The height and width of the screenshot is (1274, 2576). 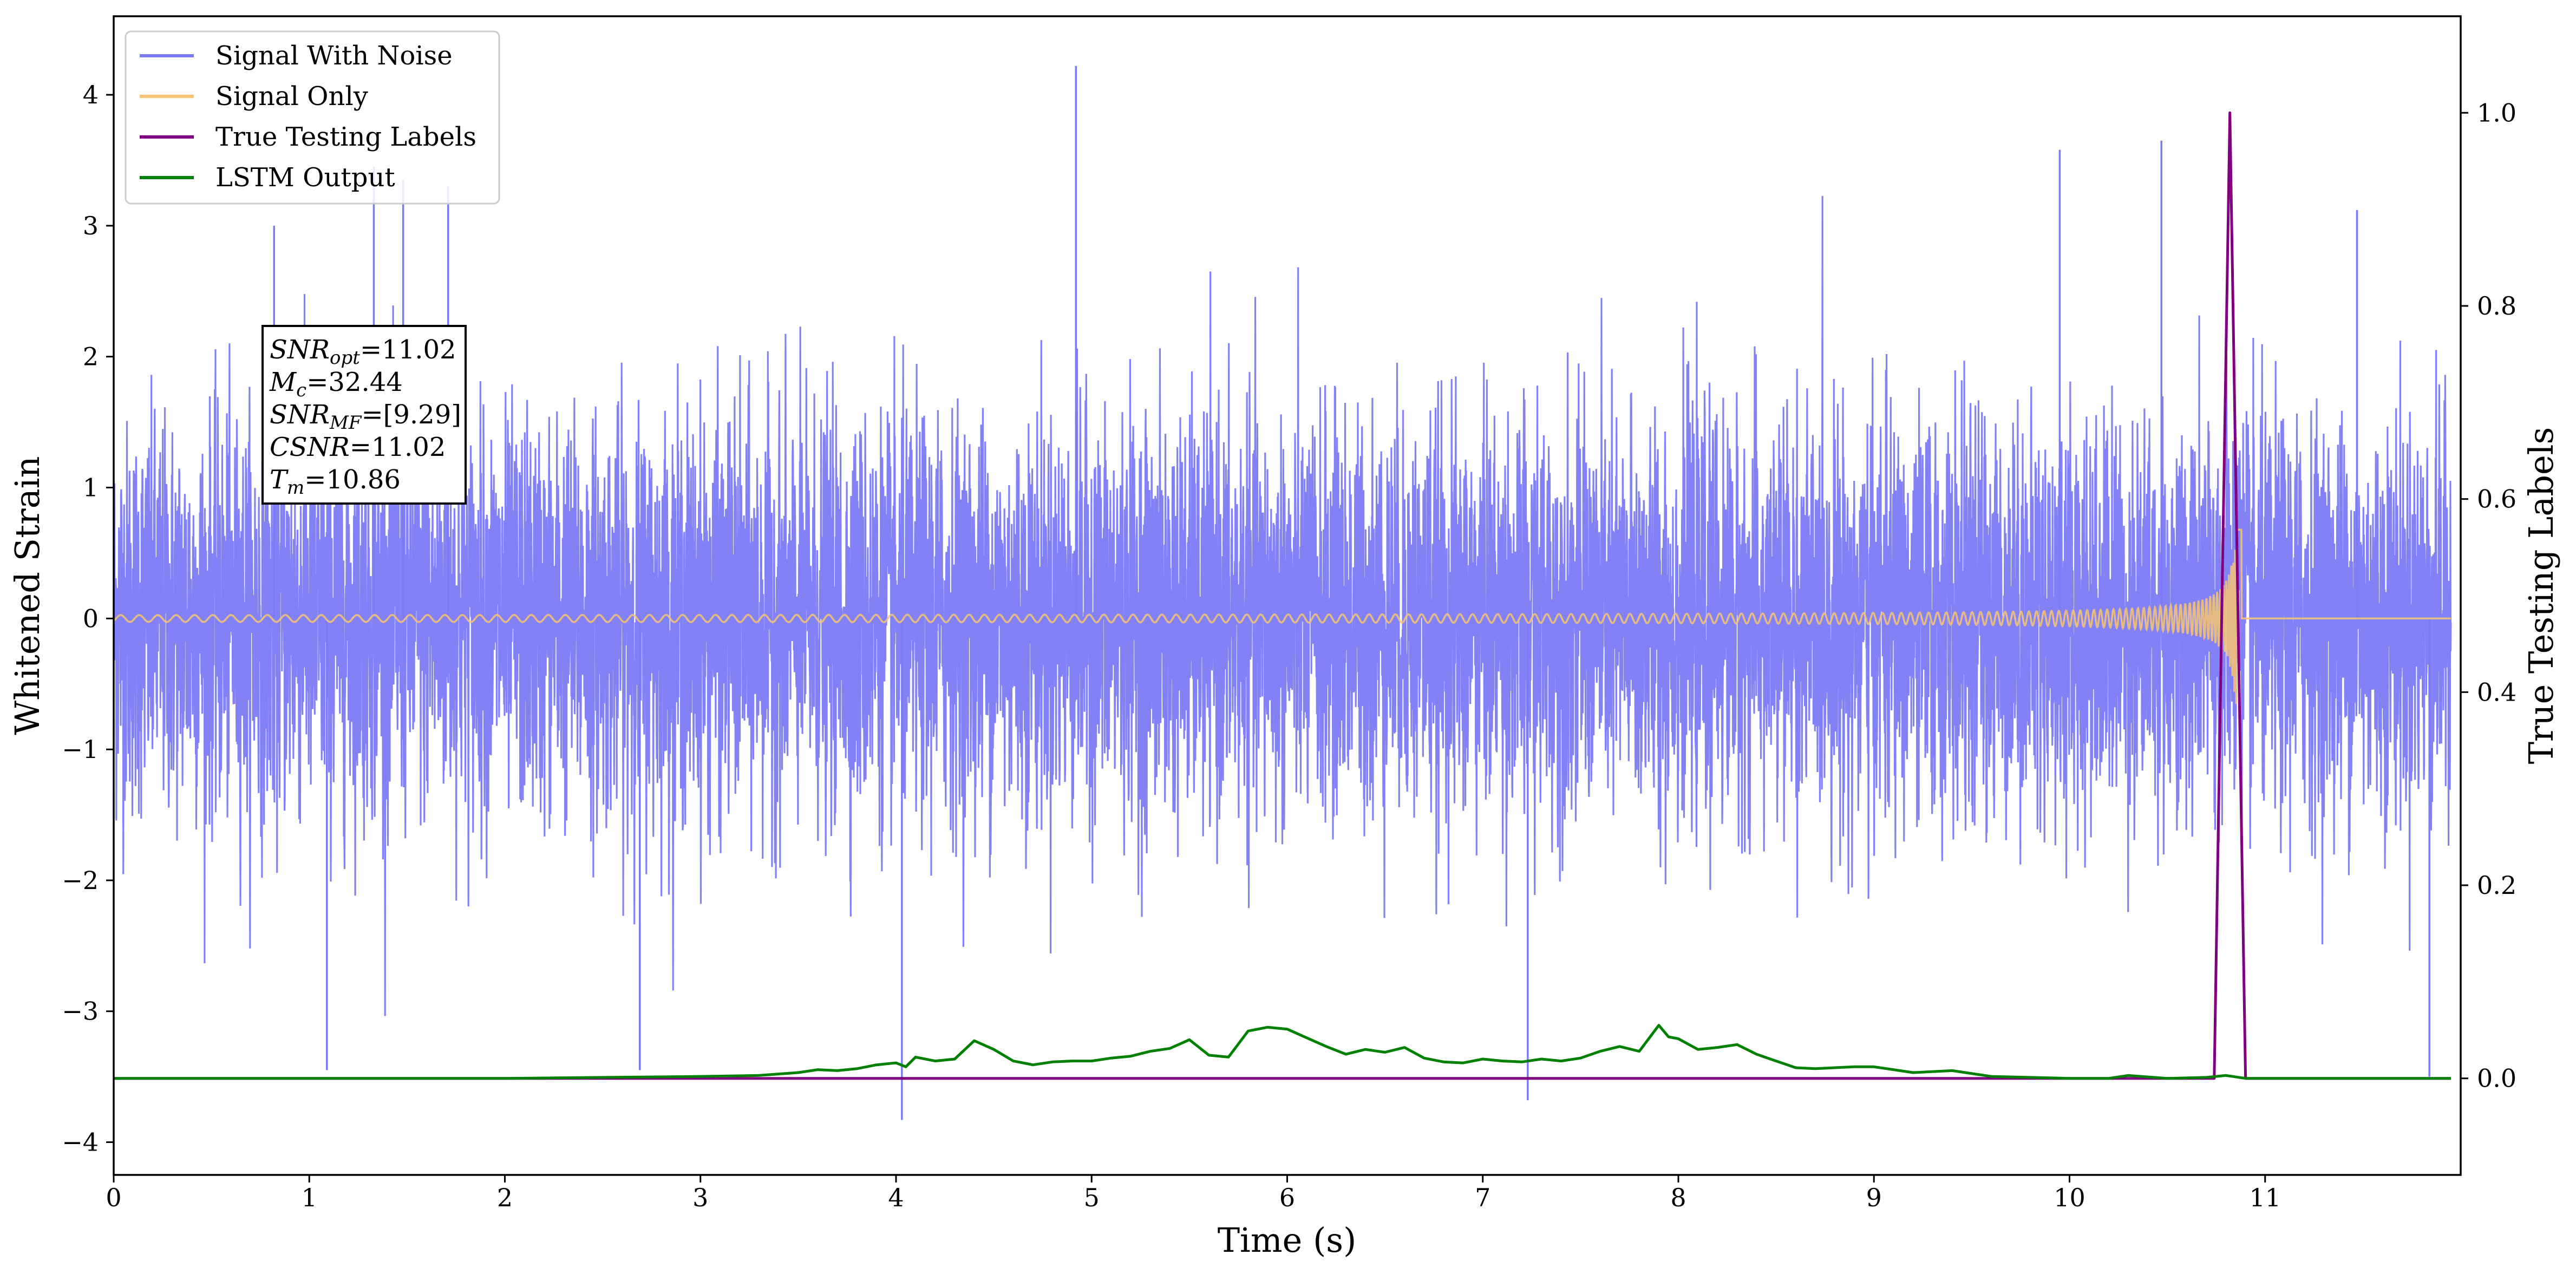 I want to click on y-tick-label: 1, so click(x=91, y=487).